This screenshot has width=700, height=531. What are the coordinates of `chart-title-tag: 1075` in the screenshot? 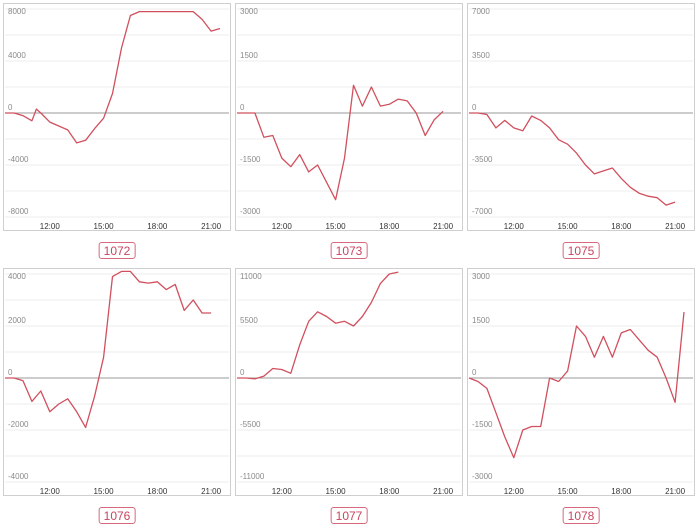 It's located at (581, 250).